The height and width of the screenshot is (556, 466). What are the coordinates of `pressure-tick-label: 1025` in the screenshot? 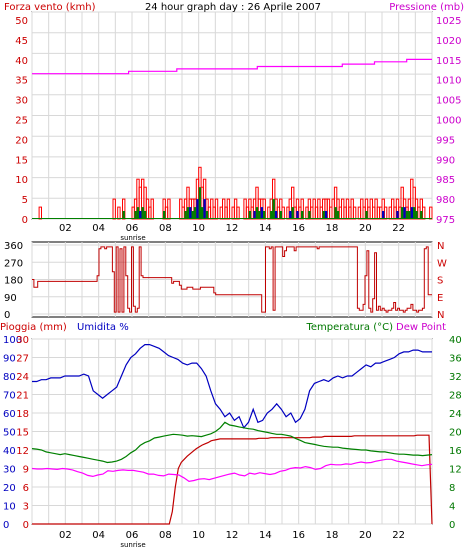 It's located at (448, 21).